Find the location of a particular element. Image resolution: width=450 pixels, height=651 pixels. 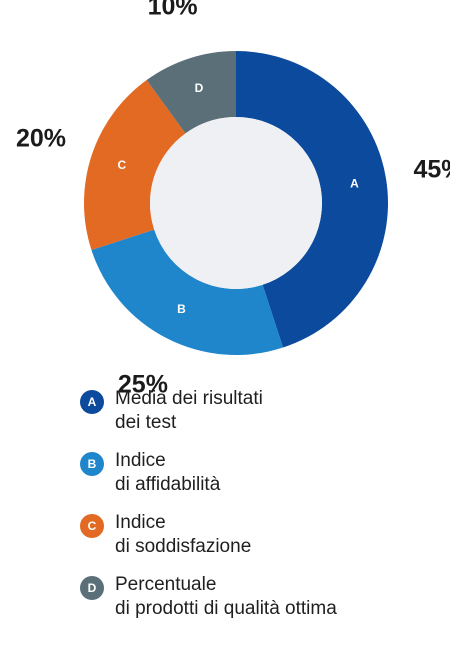

percent-label-d: 10% is located at coordinates (173, 10).